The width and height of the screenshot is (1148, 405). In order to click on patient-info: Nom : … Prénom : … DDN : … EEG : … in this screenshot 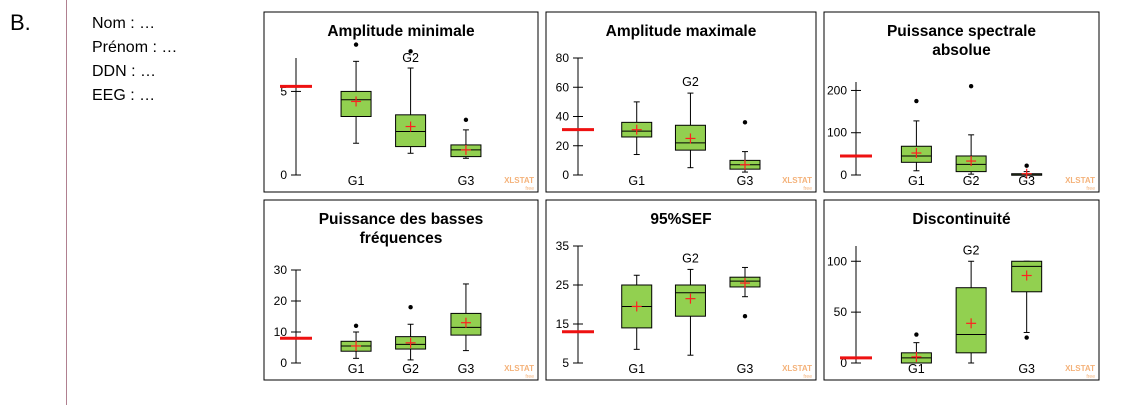, I will do `click(134, 60)`.